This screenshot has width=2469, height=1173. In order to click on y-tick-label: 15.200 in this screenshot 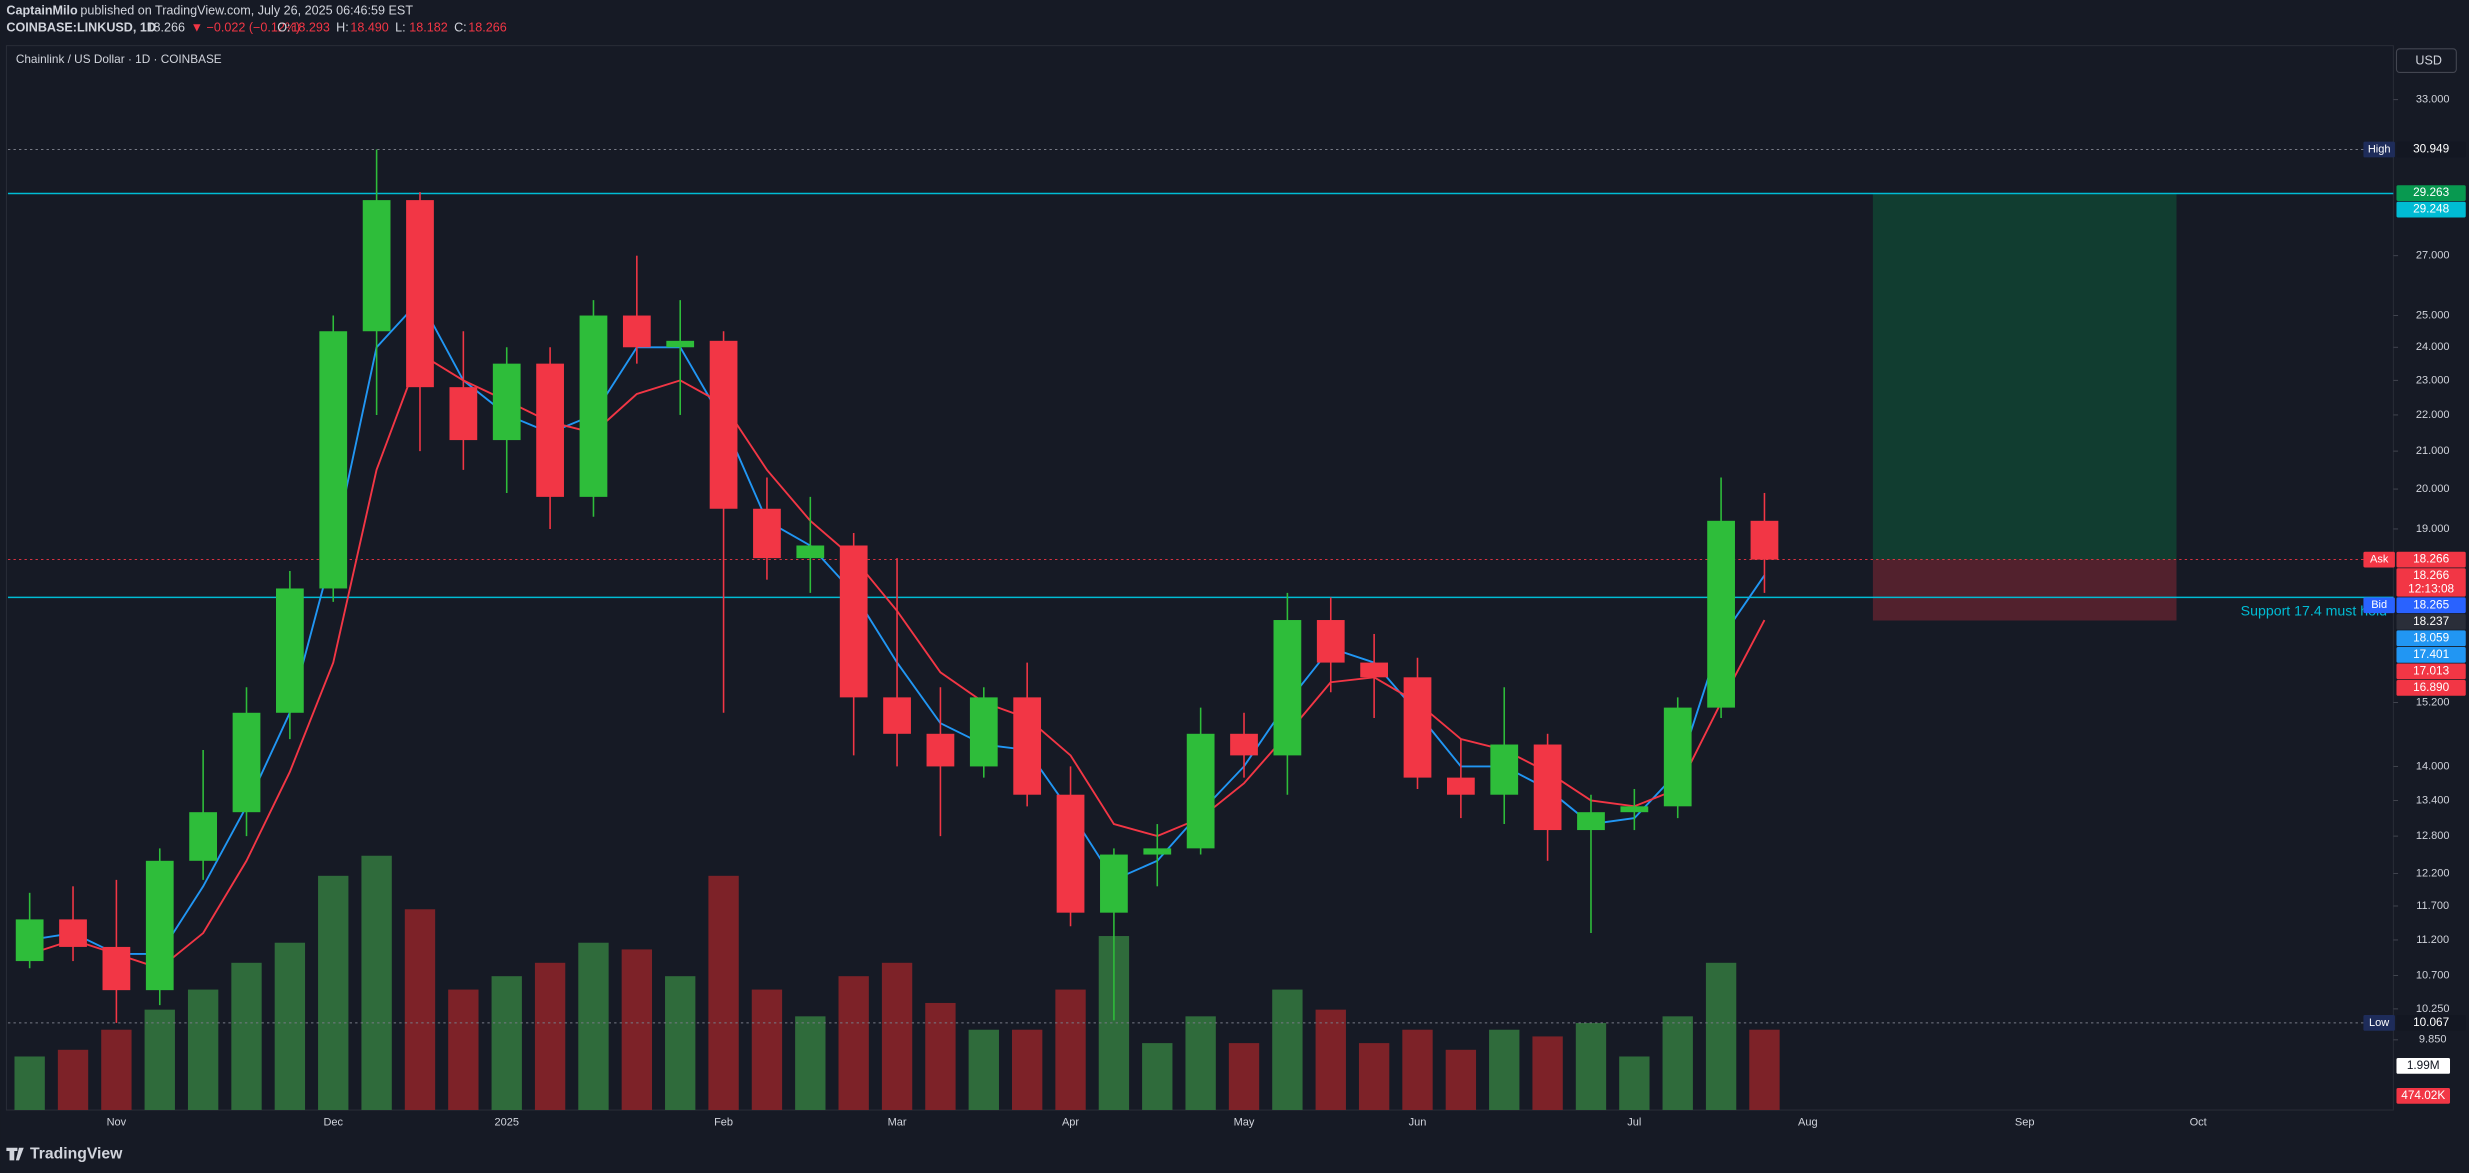, I will do `click(2433, 702)`.